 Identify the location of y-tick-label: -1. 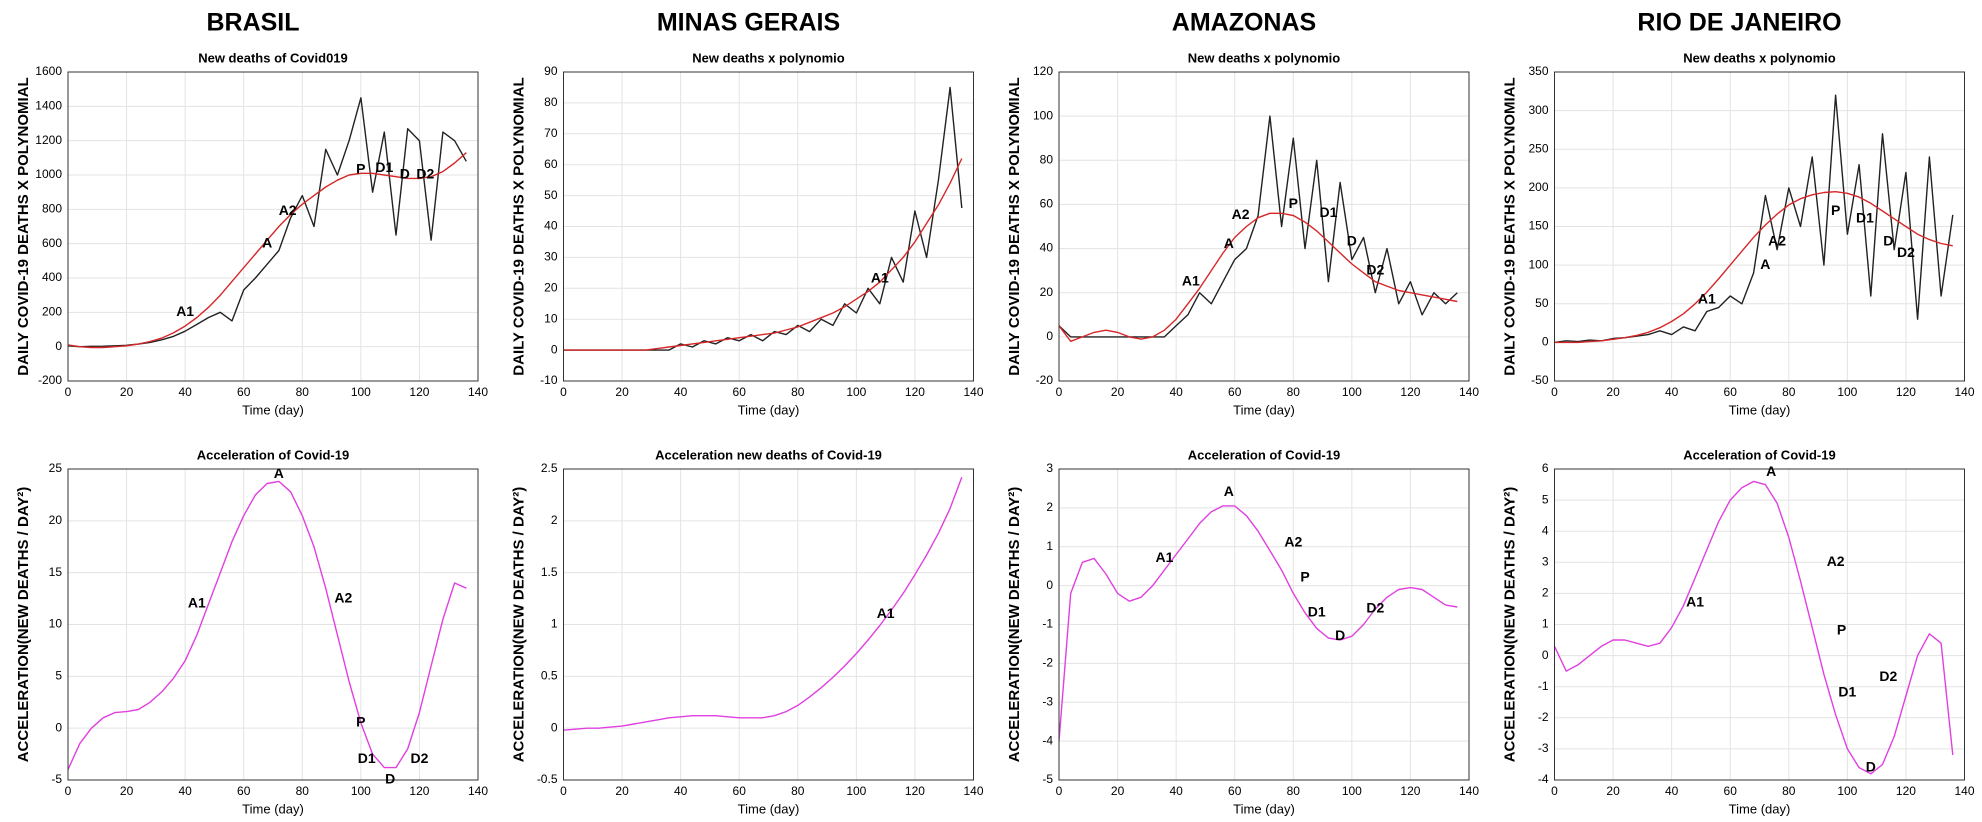
(1047, 624).